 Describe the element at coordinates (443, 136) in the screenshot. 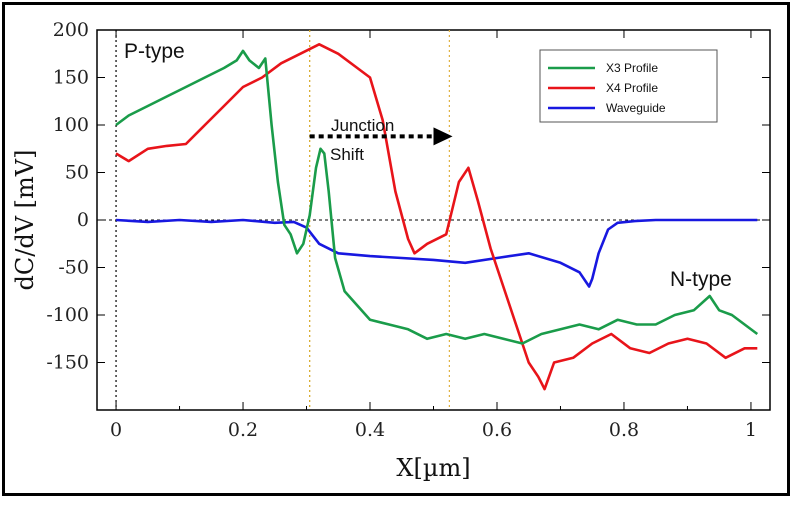

I see `junction-shift-arrowhead` at that location.